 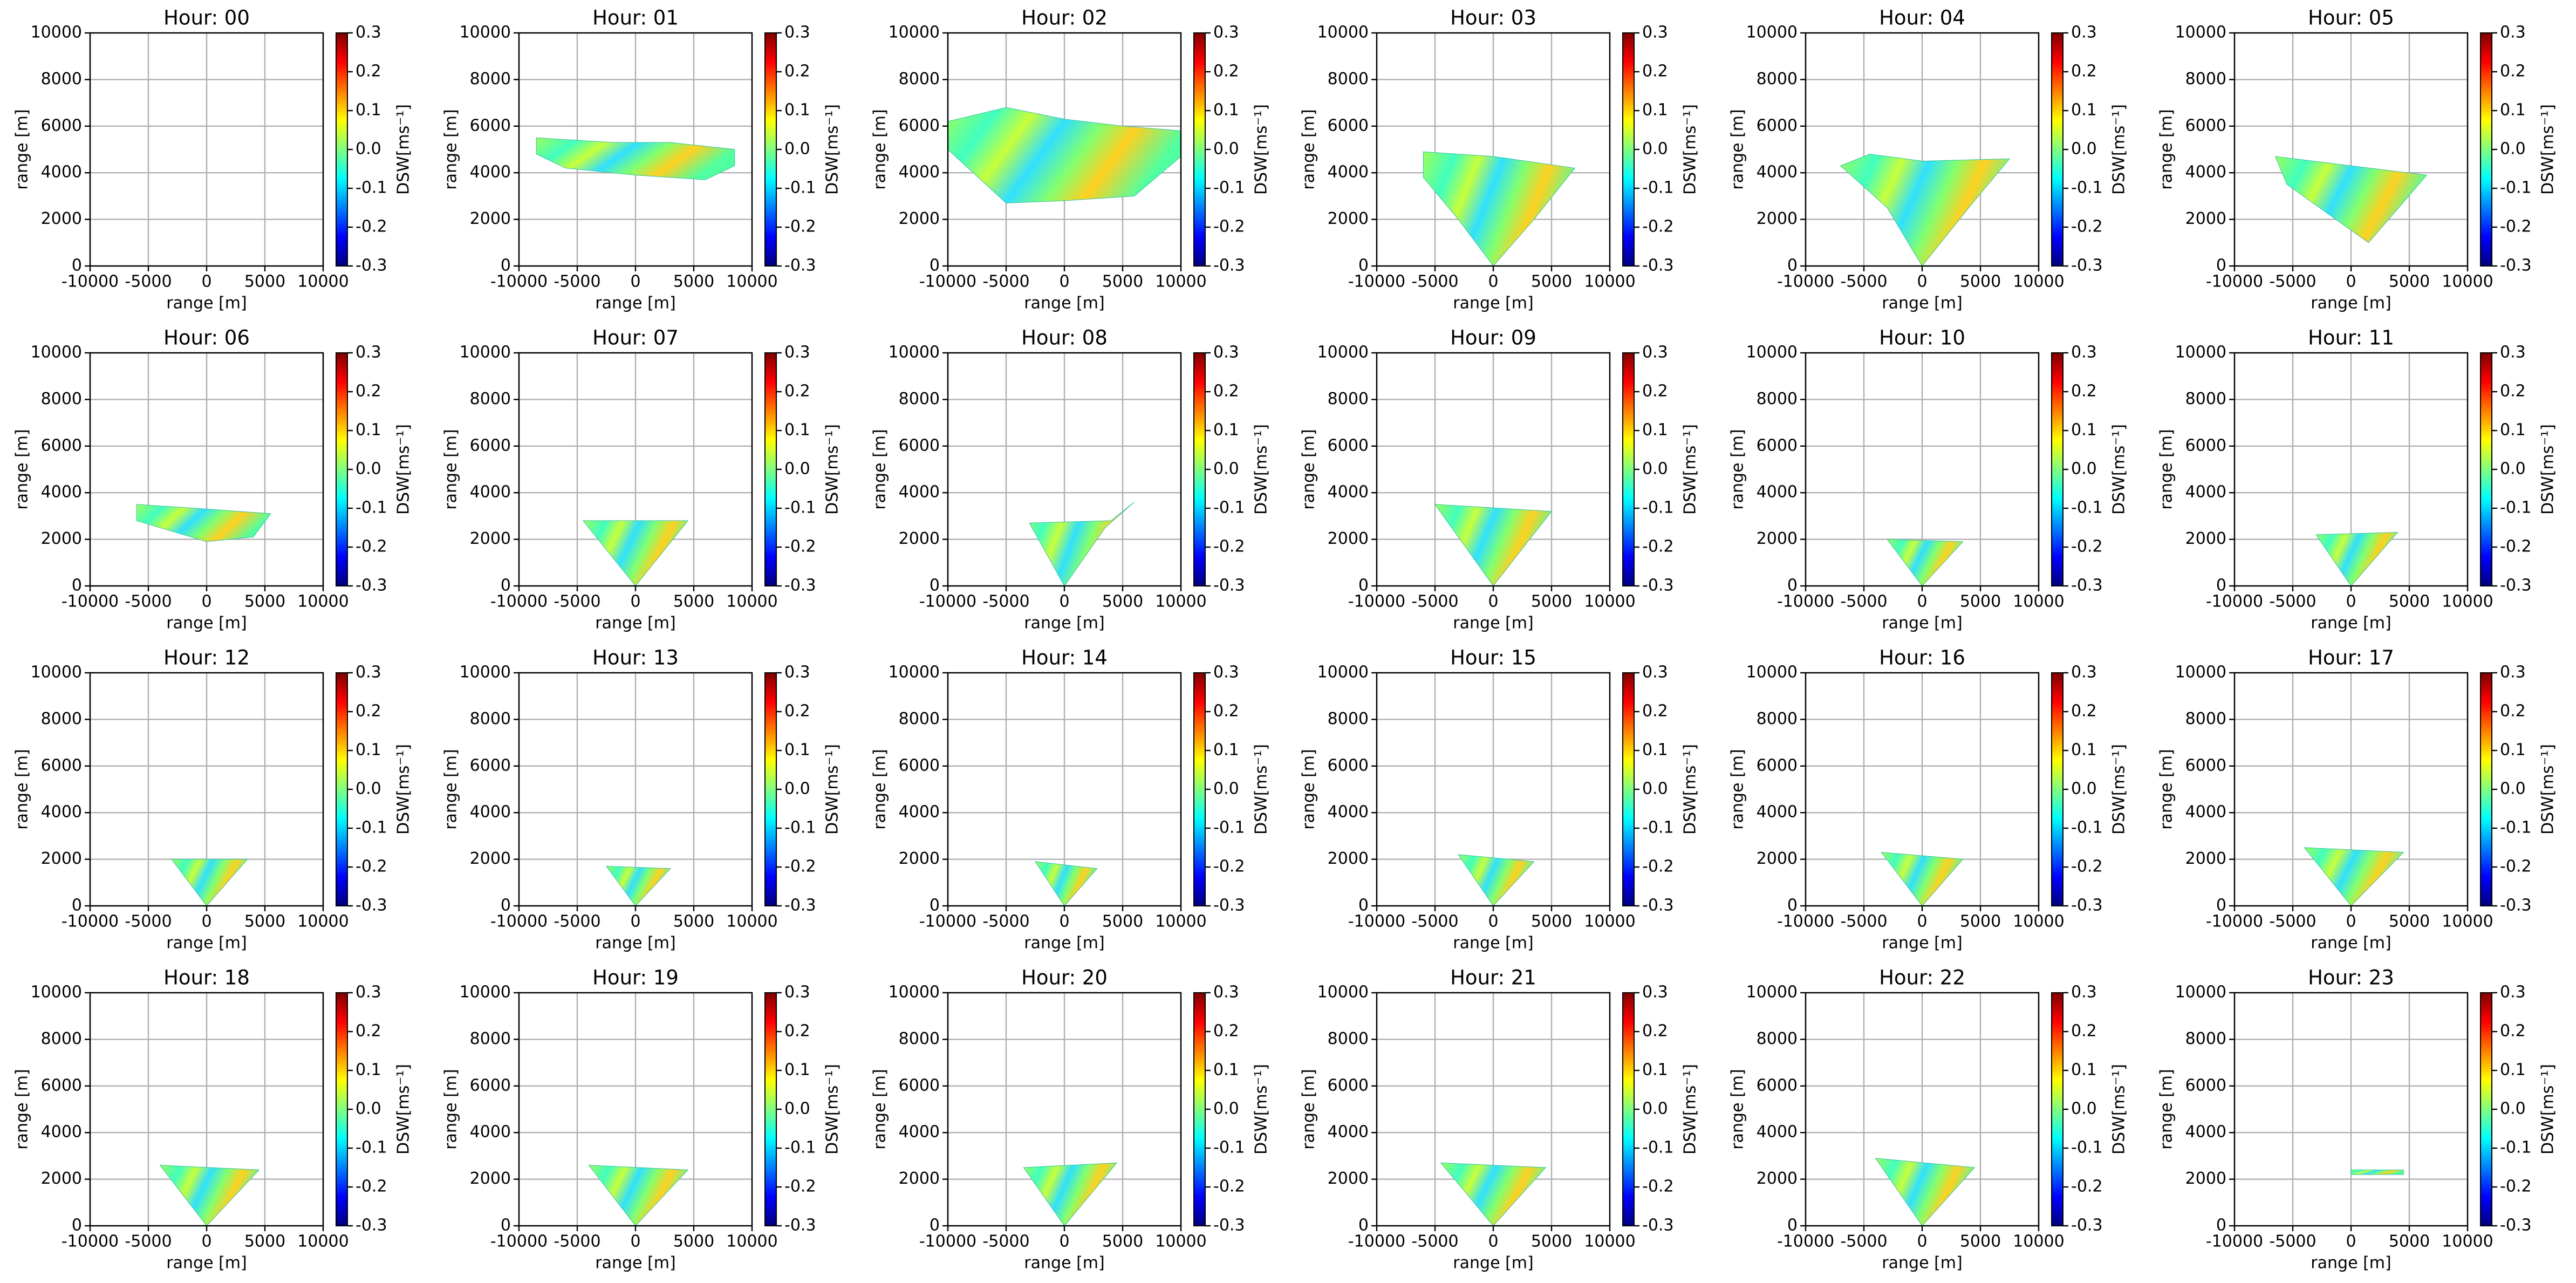 I want to click on panel-title: Hour: 04, so click(x=1922, y=18).